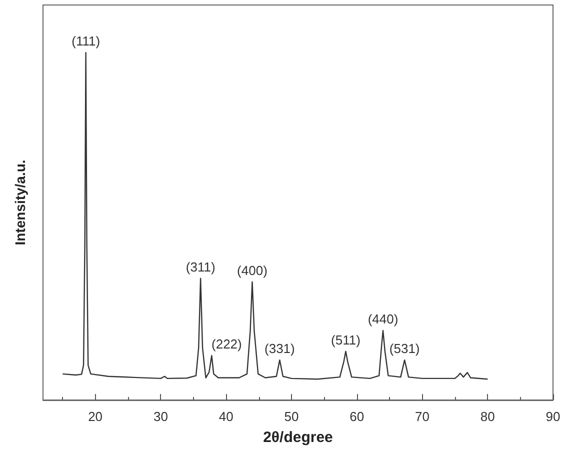 This screenshot has width=567, height=451. I want to click on annotation: (400), so click(252, 270).